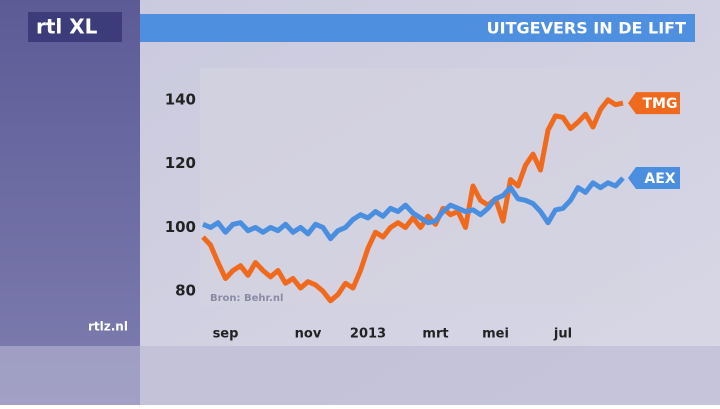 This screenshot has height=409, width=720. I want to click on y-tick-label: 80, so click(185, 291).